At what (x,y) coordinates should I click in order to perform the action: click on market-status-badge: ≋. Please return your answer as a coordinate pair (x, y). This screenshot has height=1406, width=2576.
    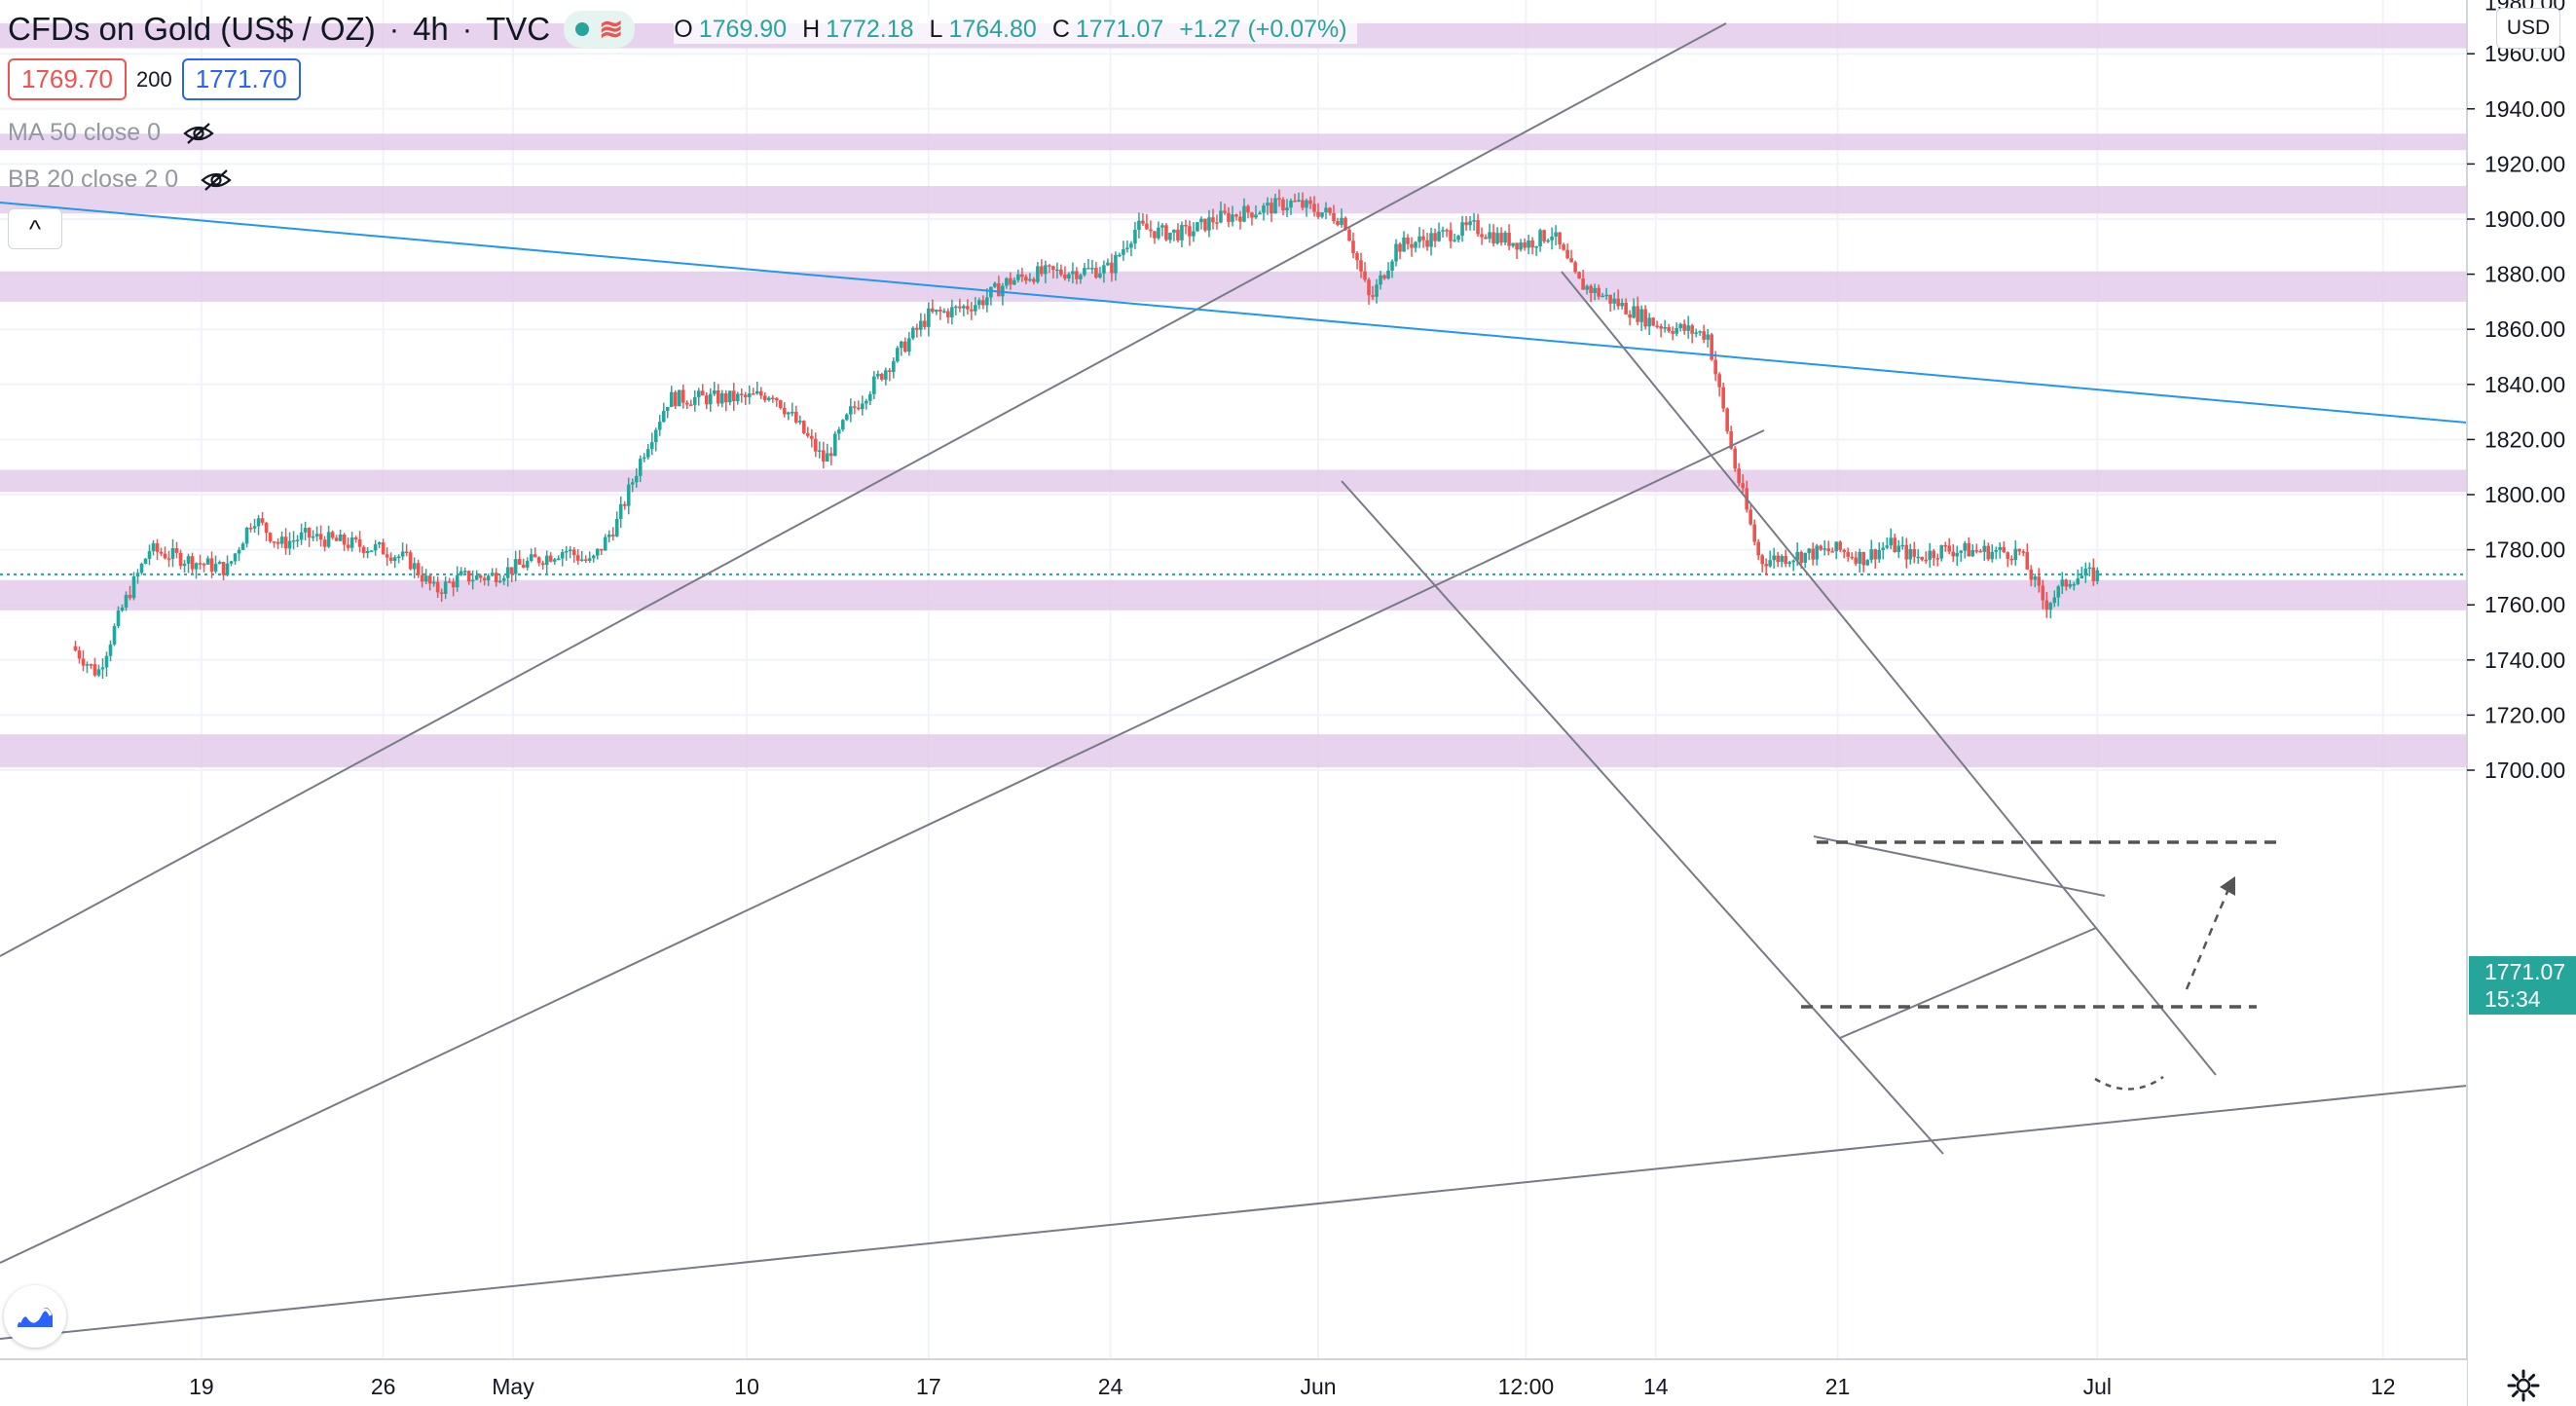
    Looking at the image, I should click on (600, 29).